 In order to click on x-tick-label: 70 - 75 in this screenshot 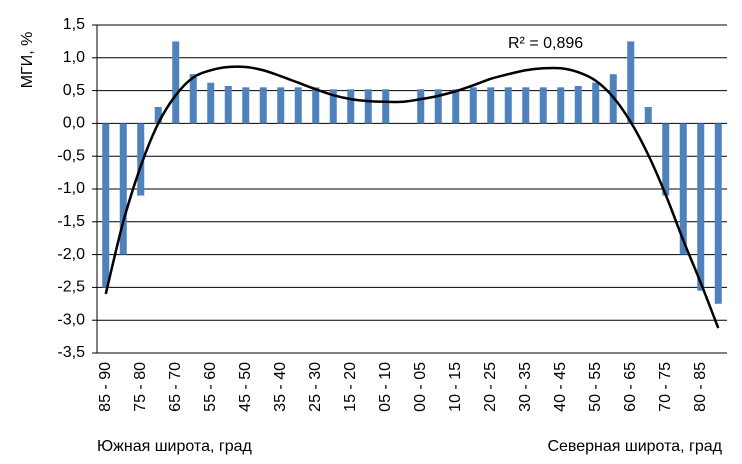, I will do `click(665, 387)`.